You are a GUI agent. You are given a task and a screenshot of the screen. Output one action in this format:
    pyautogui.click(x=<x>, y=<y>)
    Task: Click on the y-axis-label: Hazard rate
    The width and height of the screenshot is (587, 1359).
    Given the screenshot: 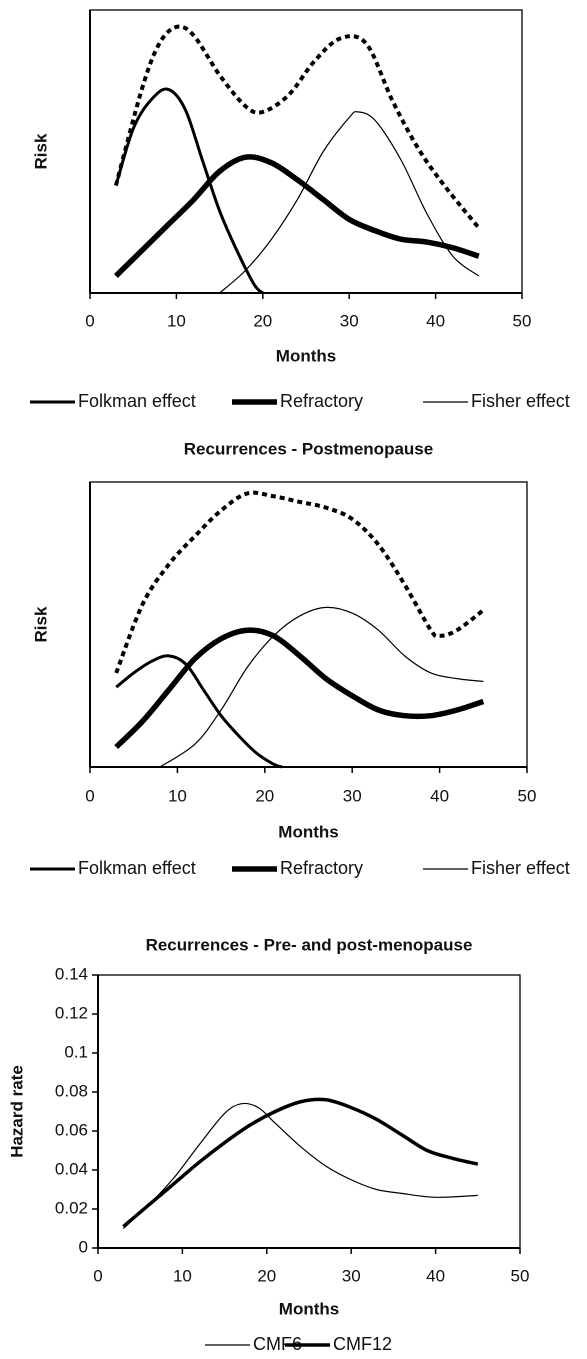 What is the action you would take?
    pyautogui.click(x=16, y=1111)
    